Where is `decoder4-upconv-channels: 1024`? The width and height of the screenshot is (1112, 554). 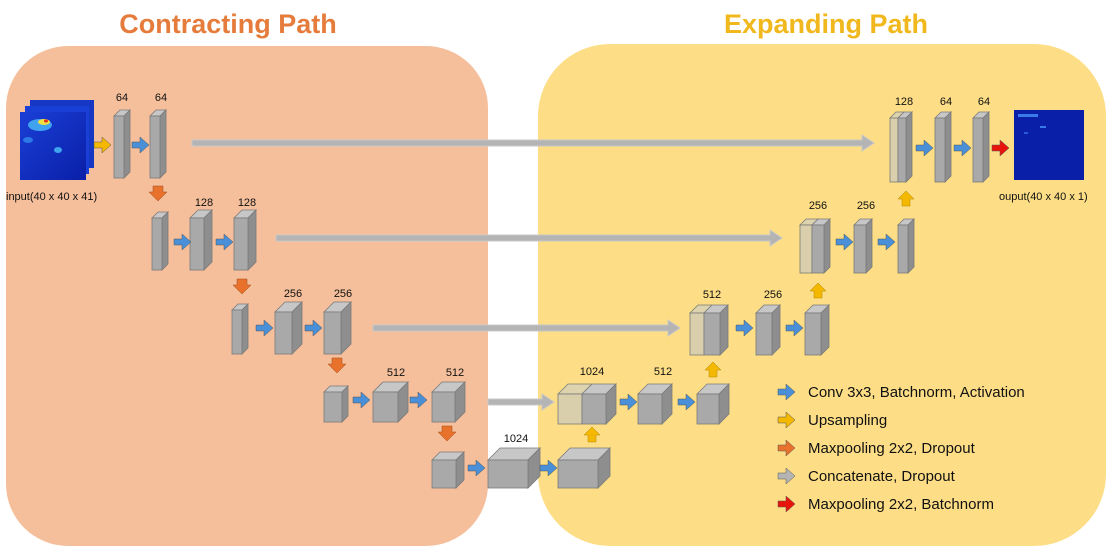 decoder4-upconv-channels: 1024 is located at coordinates (592, 372).